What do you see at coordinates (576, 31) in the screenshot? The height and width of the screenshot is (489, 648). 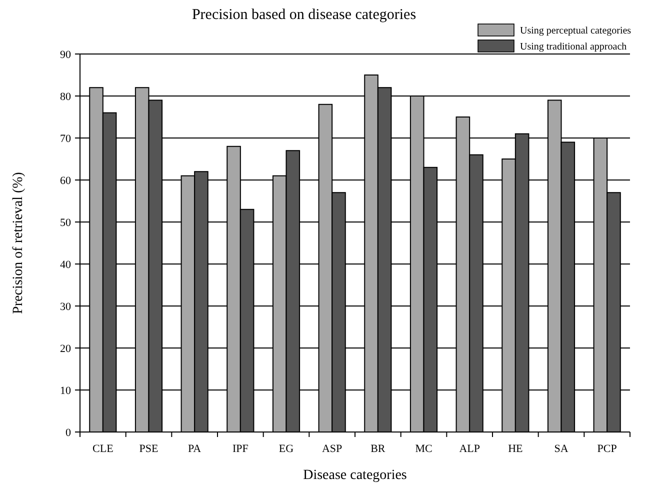 I see `legend-label: Using perceptual categories` at bounding box center [576, 31].